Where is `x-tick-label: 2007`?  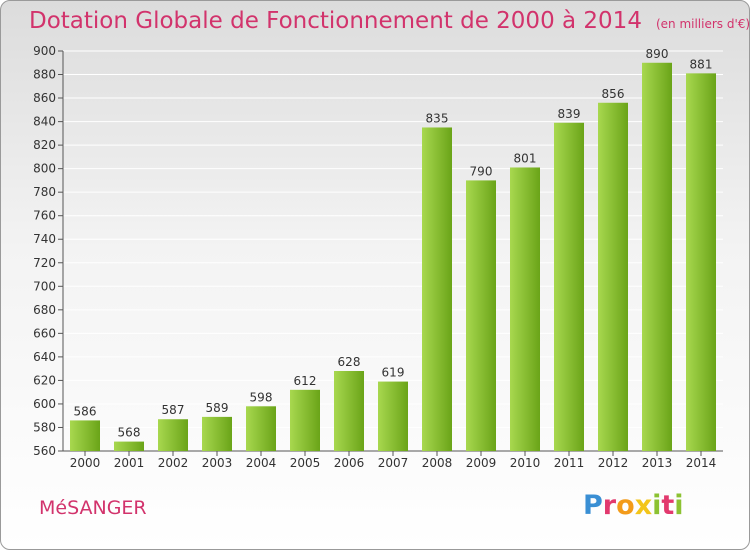 x-tick-label: 2007 is located at coordinates (393, 463).